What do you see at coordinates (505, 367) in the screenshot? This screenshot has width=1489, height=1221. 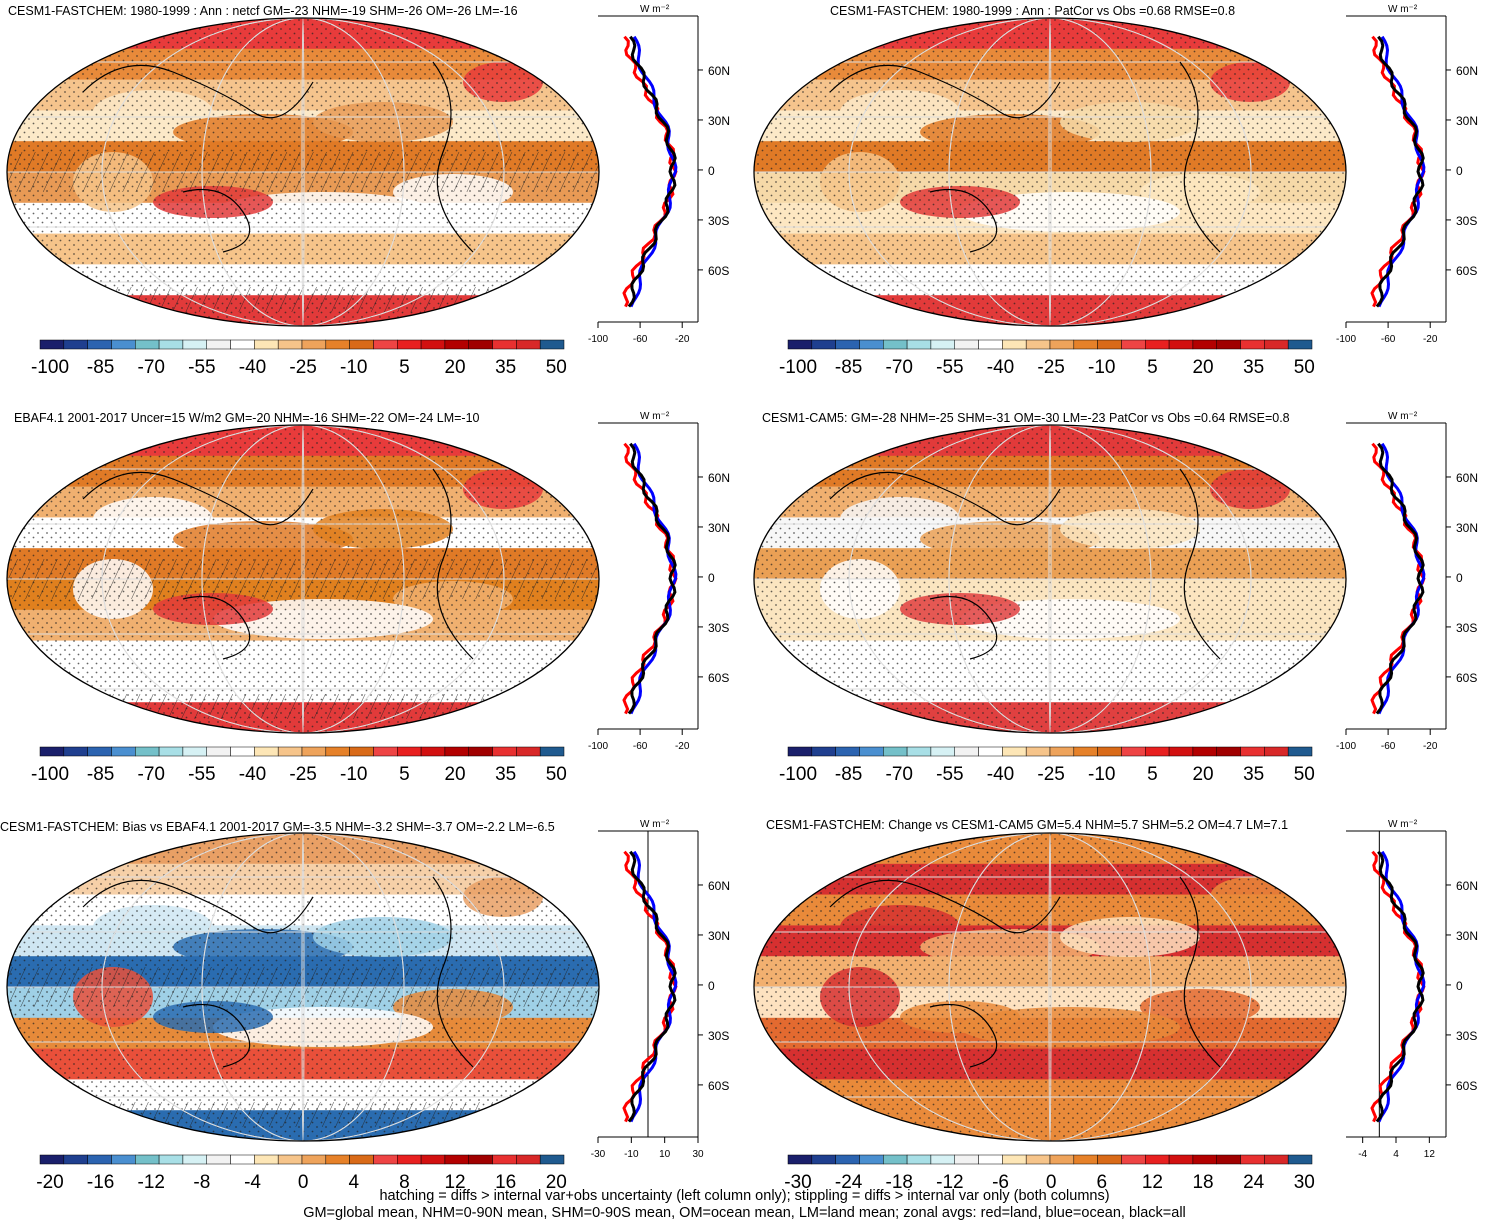 I see `colorbar-tick-label: 35` at bounding box center [505, 367].